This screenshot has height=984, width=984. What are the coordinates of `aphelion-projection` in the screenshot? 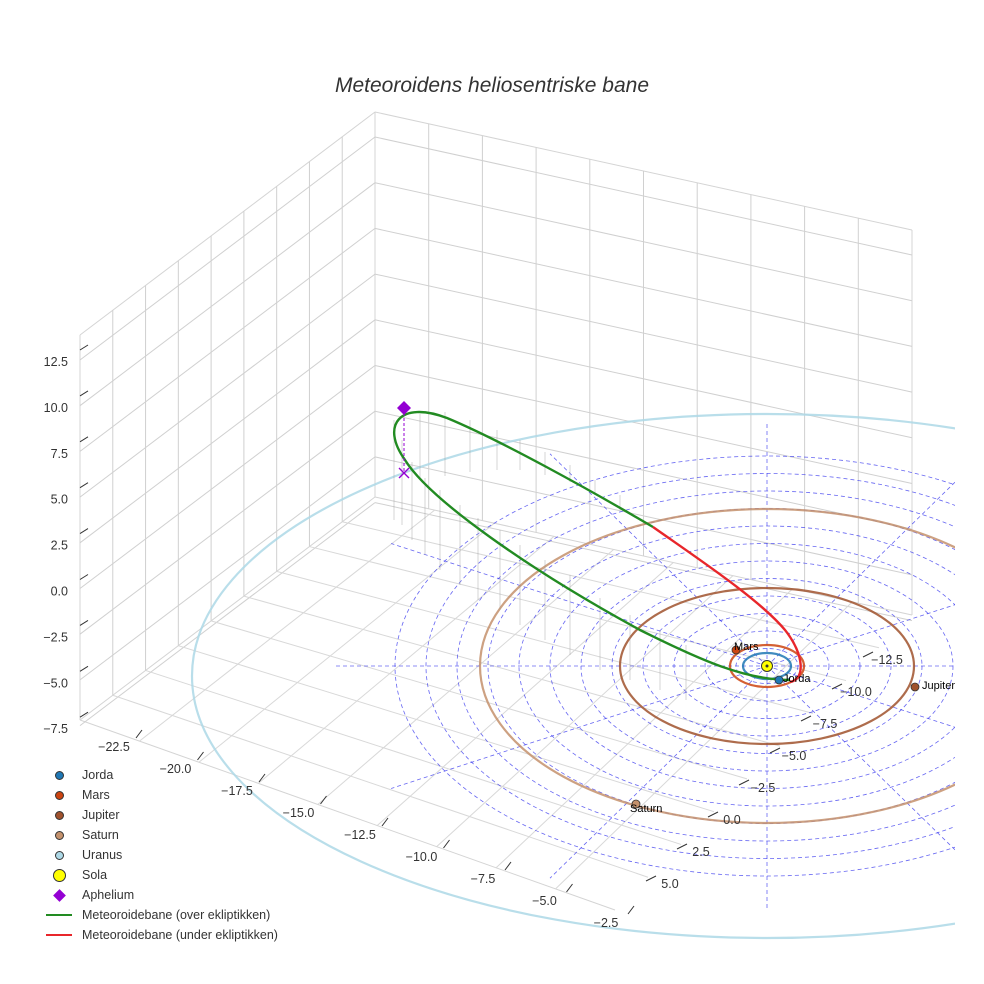 It's located at (404, 473).